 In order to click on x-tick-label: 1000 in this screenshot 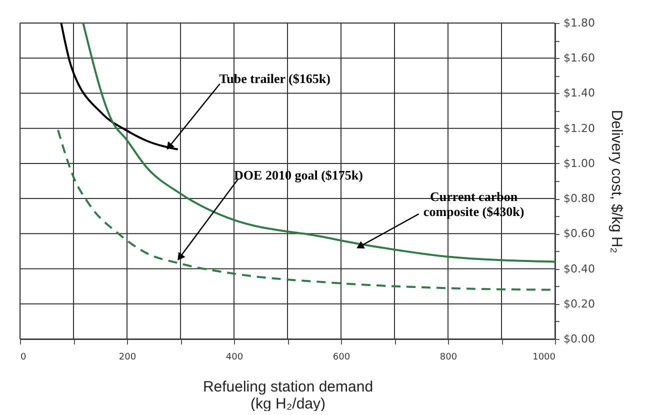, I will do `click(544, 357)`.